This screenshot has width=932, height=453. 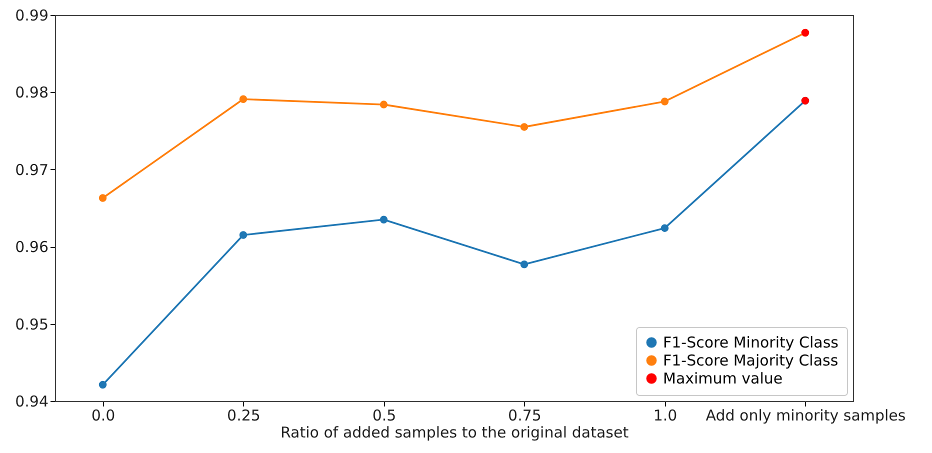 I want to click on legend-label: F1-Score Minority Class, so click(x=751, y=343).